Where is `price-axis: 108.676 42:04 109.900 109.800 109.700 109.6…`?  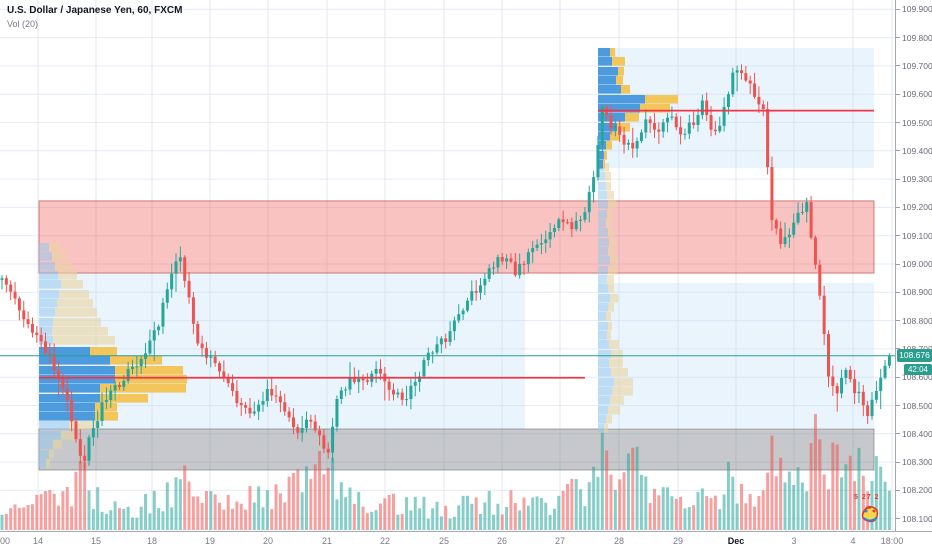
price-axis: 108.676 42:04 109.900 109.800 109.700 109.6… is located at coordinates (913, 265).